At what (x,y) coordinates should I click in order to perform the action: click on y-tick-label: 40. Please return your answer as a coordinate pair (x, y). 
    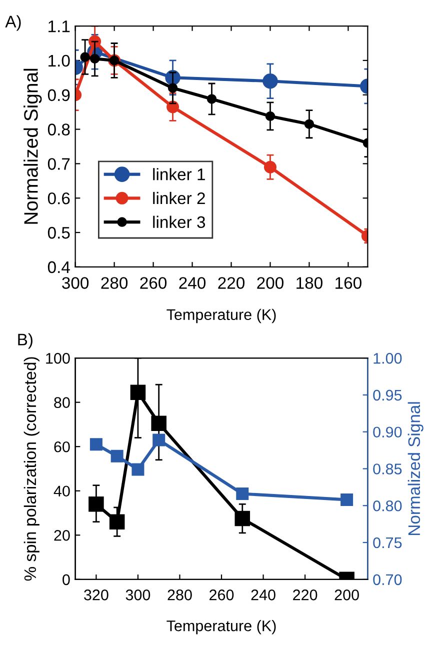
    Looking at the image, I should click on (62, 491).